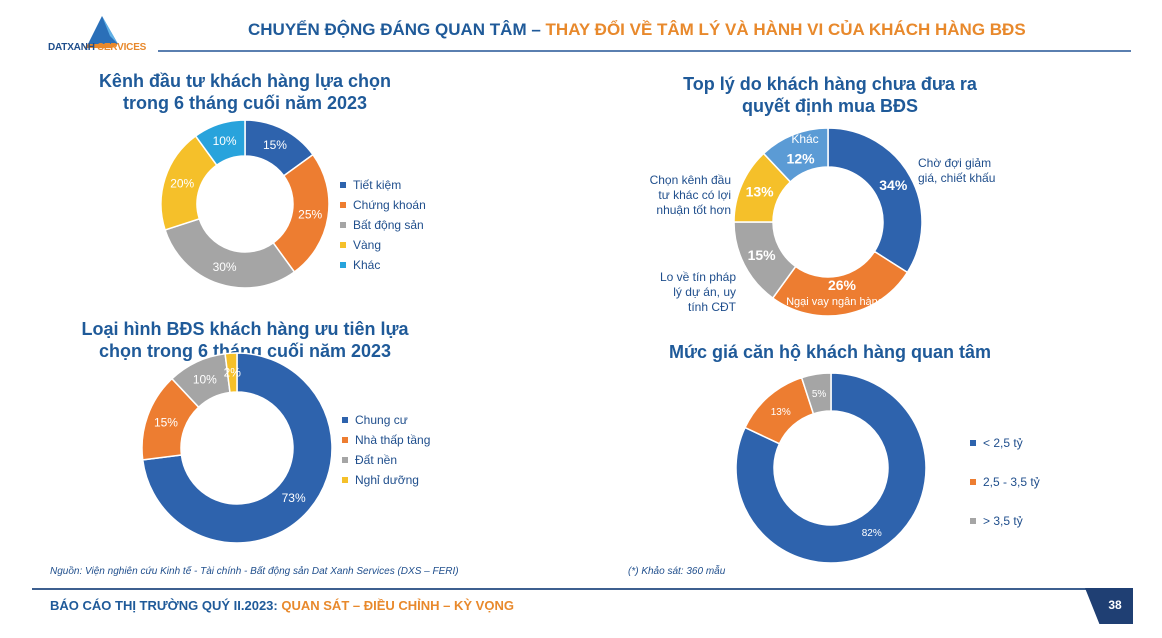 This screenshot has height=638, width=1162. I want to click on legend-item: 2,5 - 3,5 tỷ, so click(1005, 481).